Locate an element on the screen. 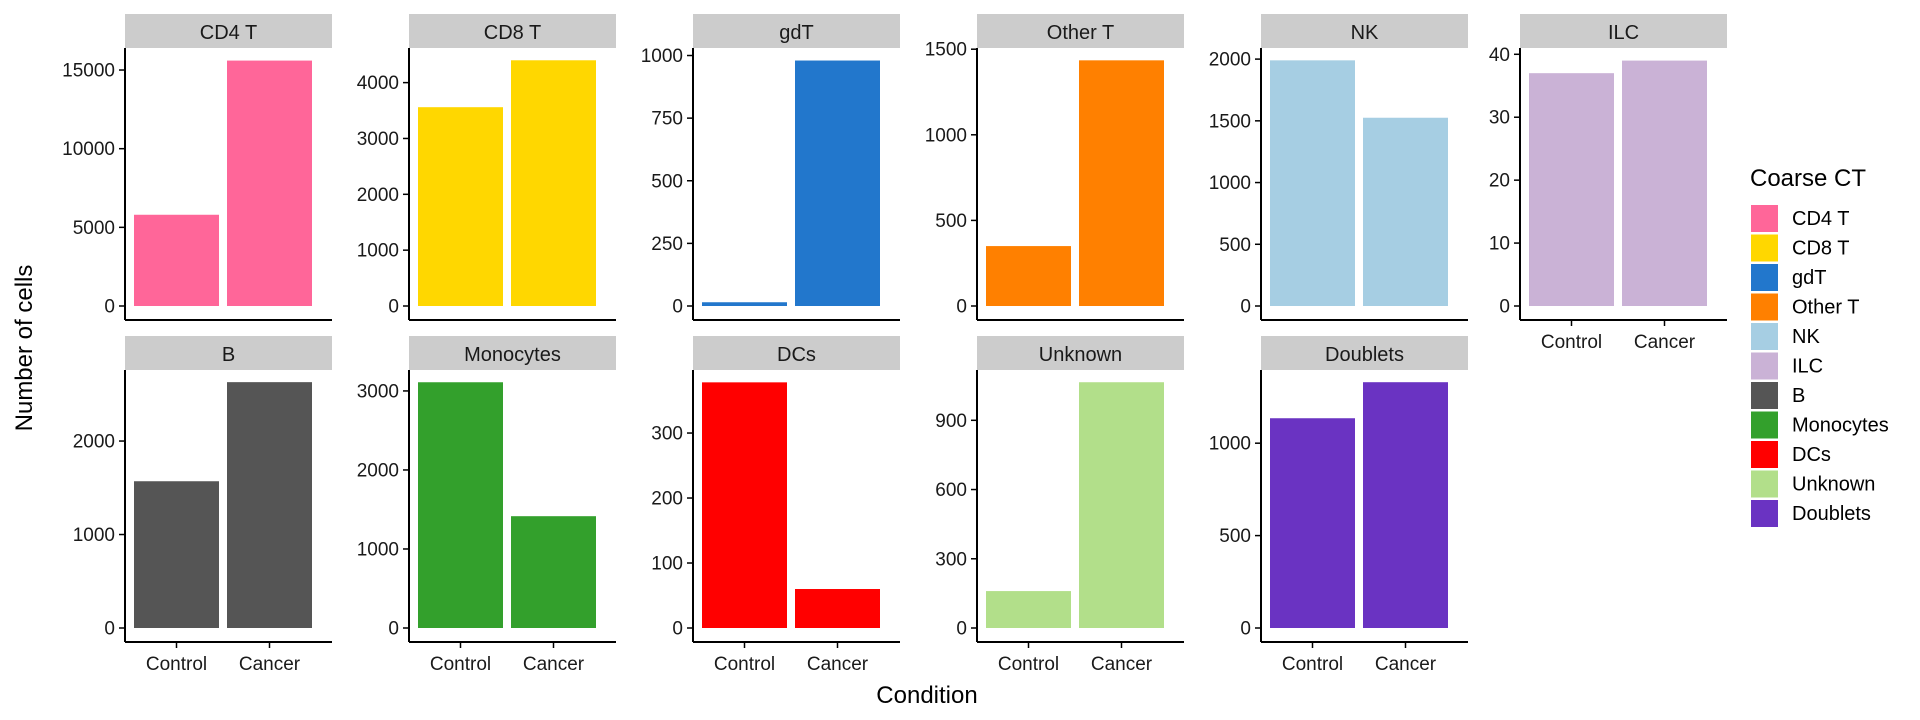 This screenshot has width=1920, height=720. legend-item: CD4 T is located at coordinates (1800, 218).